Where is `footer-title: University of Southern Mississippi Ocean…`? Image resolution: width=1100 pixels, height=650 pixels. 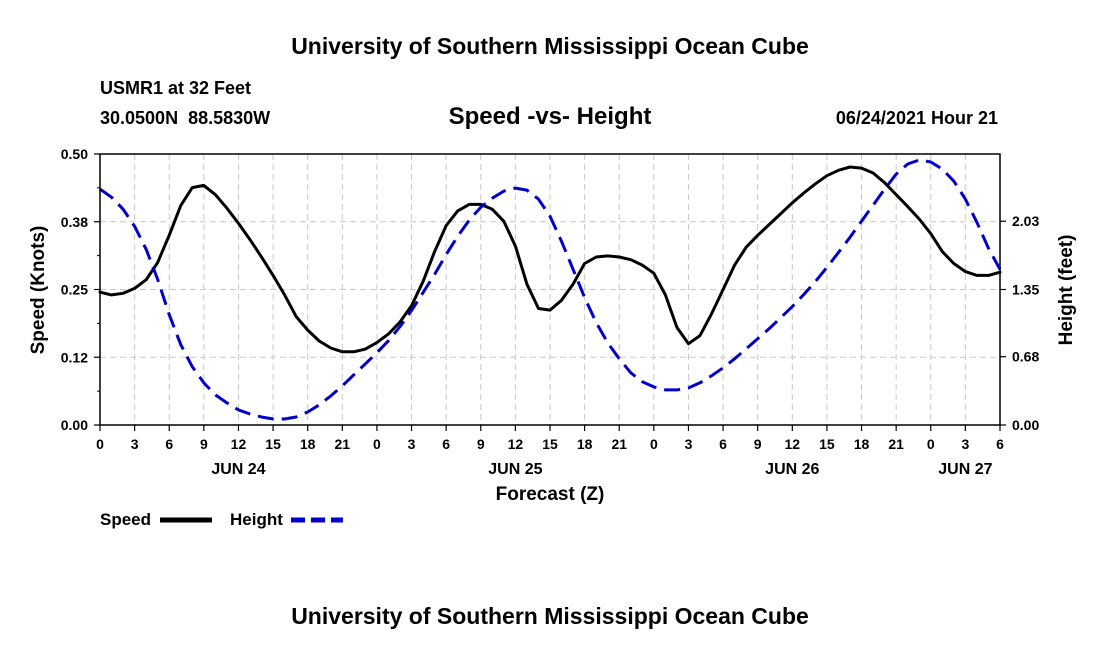 footer-title: University of Southern Mississippi Ocean… is located at coordinates (550, 616).